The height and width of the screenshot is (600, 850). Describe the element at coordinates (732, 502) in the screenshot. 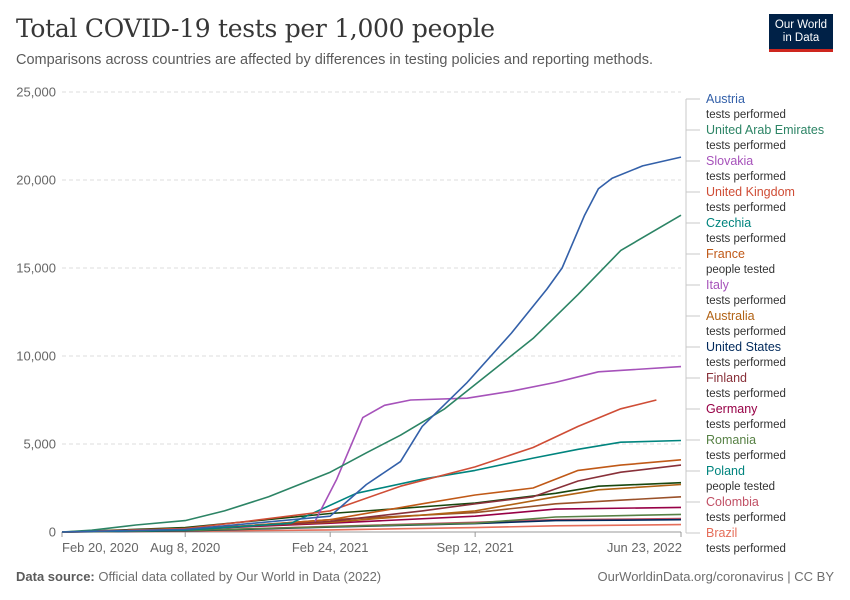

I see `legend-entry-name: Colombia` at that location.